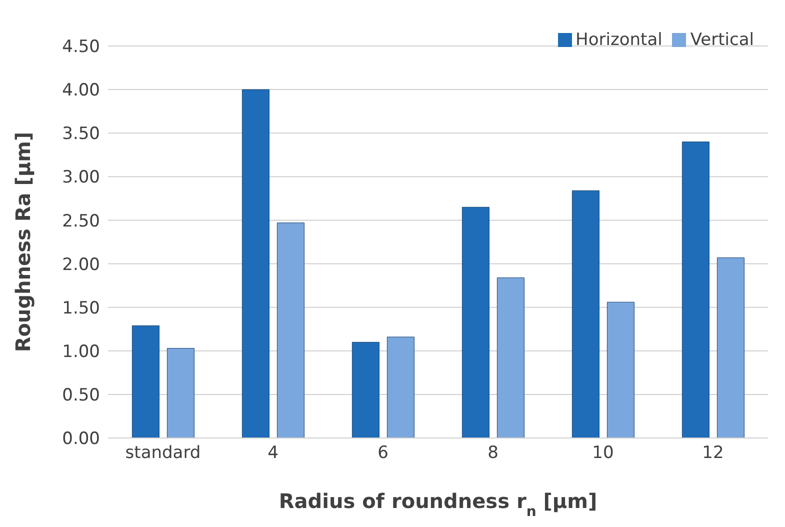  I want to click on y-tick-label: 3.50, so click(81, 134).